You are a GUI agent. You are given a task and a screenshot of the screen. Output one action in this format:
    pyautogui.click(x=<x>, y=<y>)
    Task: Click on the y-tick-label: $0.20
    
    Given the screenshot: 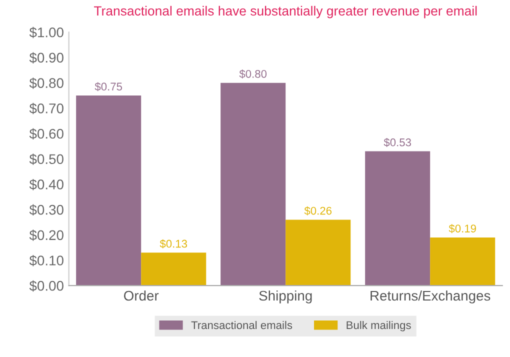 What is the action you would take?
    pyautogui.click(x=46, y=235)
    